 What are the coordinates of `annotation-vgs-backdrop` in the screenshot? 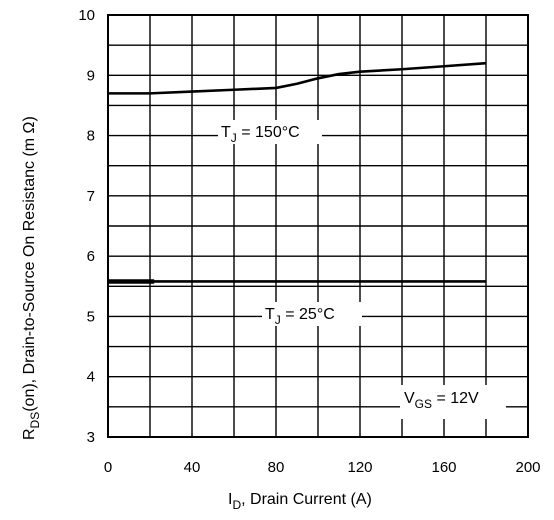 It's located at (453, 402).